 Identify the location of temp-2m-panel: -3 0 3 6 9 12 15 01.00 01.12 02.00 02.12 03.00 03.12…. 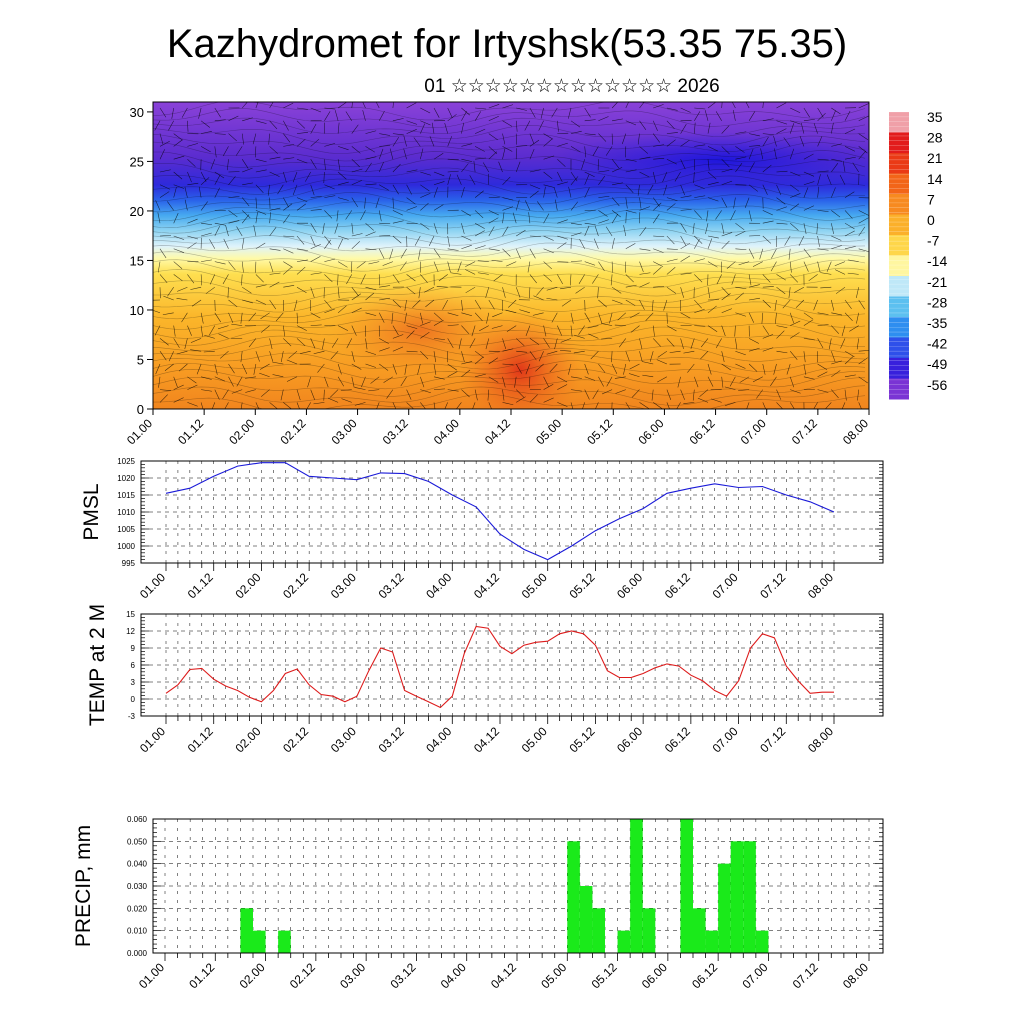
(485, 679).